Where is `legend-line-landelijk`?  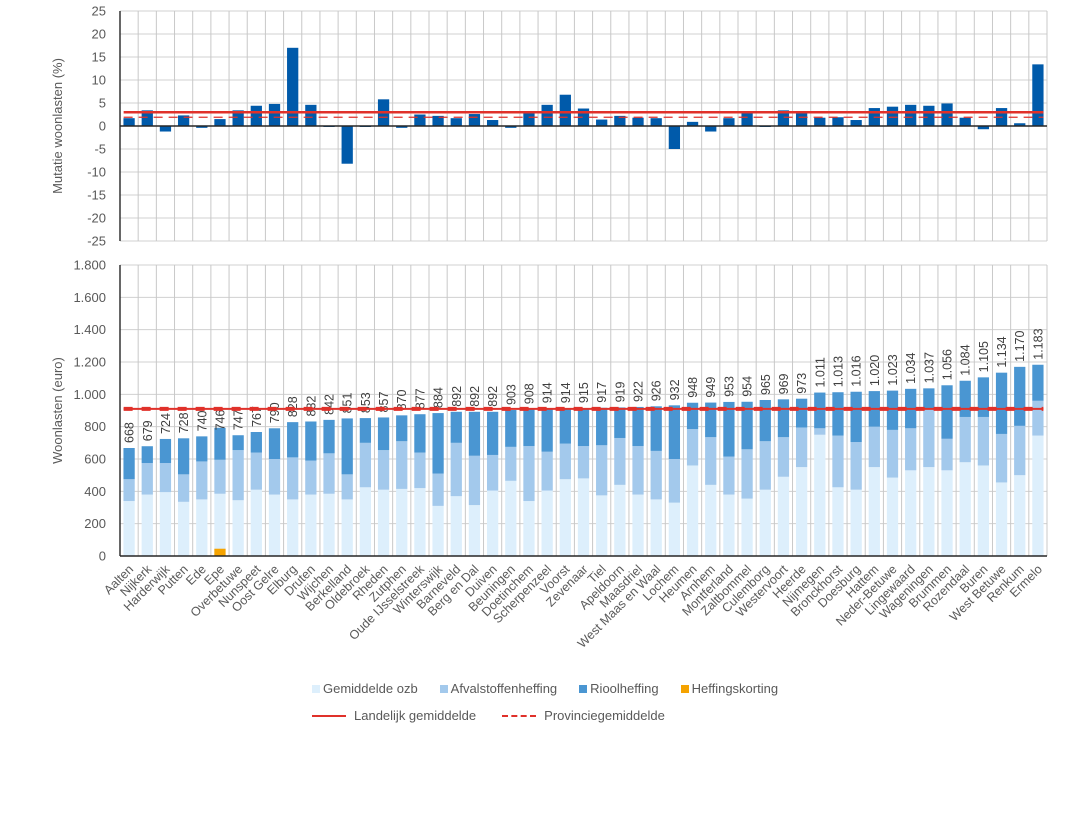
legend-line-landelijk is located at coordinates (329, 715).